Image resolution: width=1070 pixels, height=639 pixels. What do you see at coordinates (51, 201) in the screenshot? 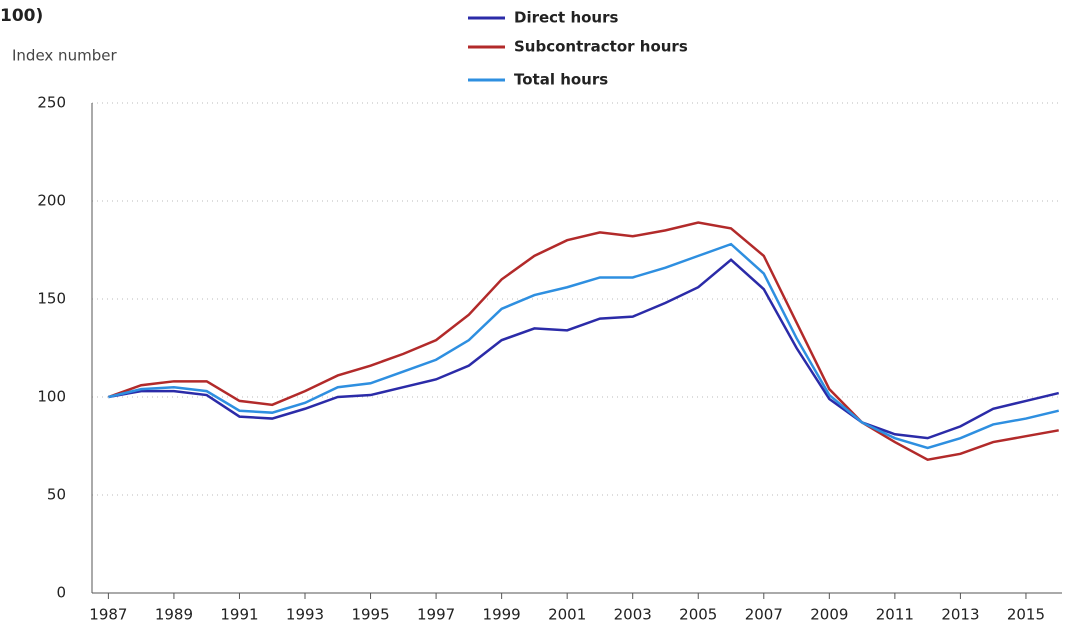
I see `y-tick-label: 200` at bounding box center [51, 201].